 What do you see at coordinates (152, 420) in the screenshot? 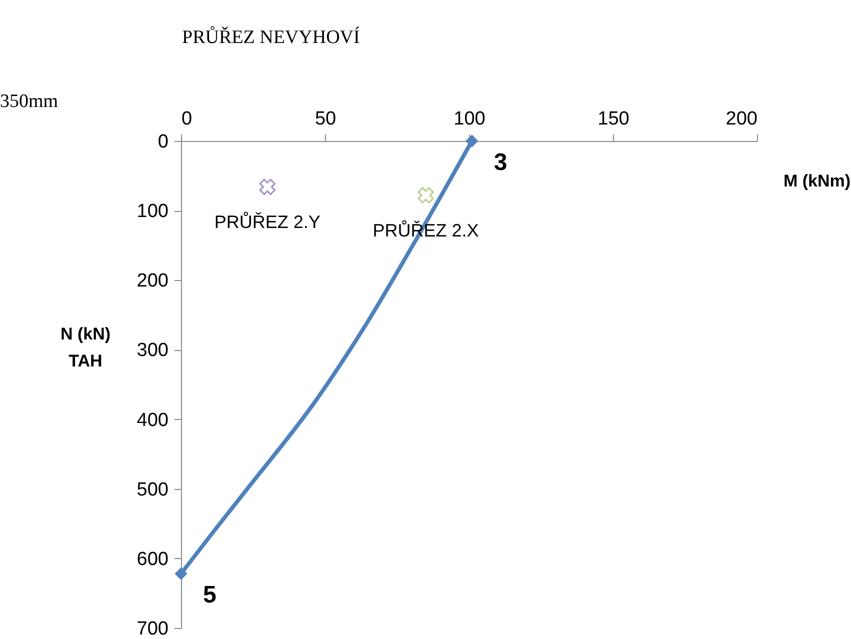
I see `y-tick-label: 400` at bounding box center [152, 420].